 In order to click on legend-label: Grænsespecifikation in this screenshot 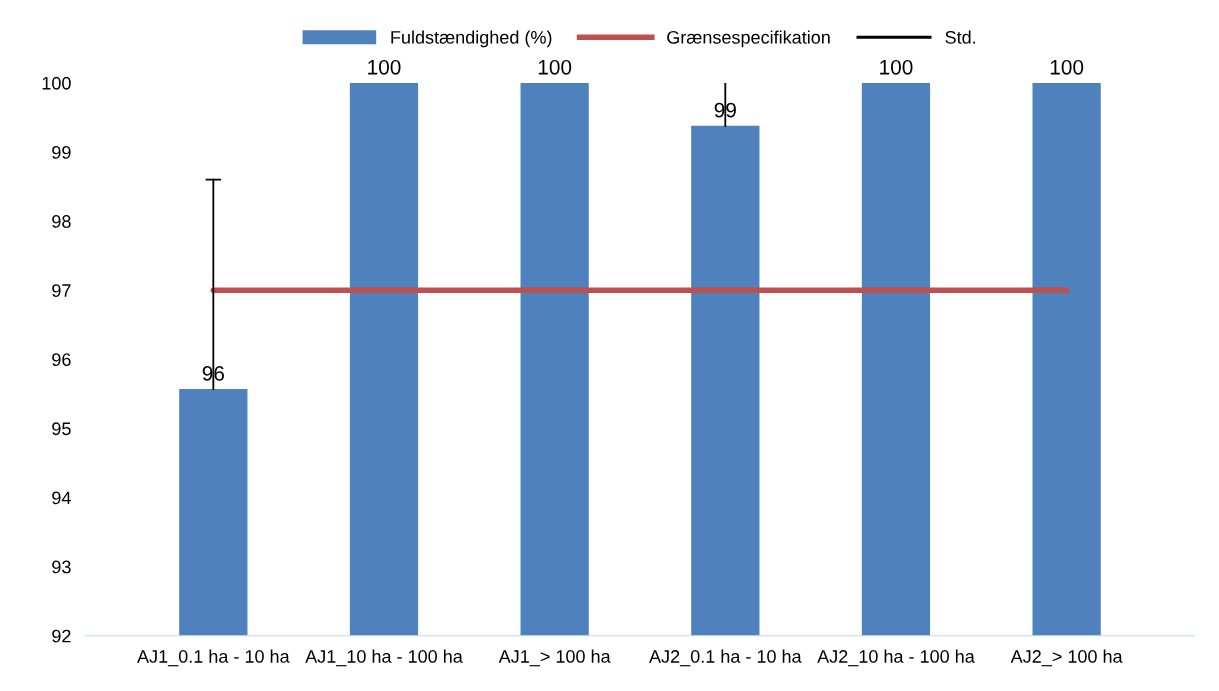, I will do `click(748, 39)`.